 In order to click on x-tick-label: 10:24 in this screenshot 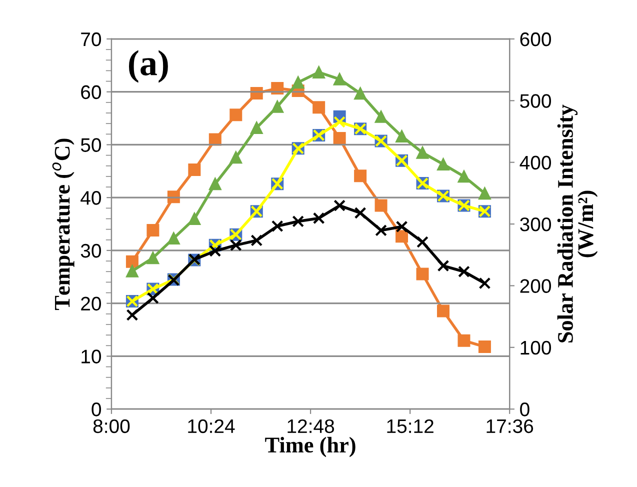, I will do `click(211, 426)`.